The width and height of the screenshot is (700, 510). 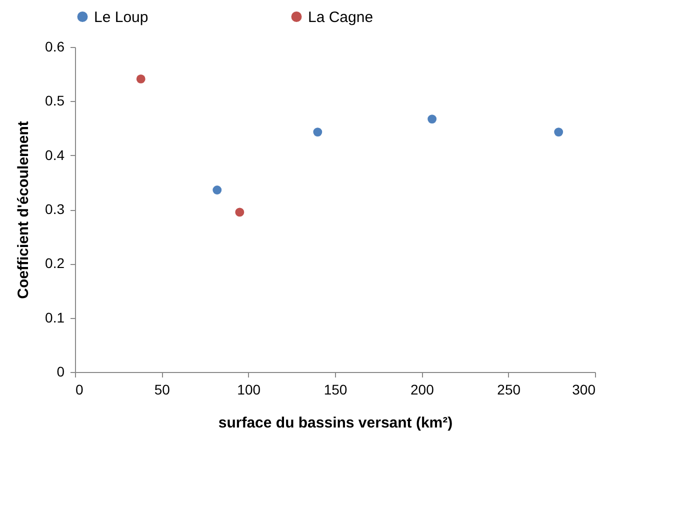 I want to click on y-tick-label: 0.4, so click(x=55, y=154).